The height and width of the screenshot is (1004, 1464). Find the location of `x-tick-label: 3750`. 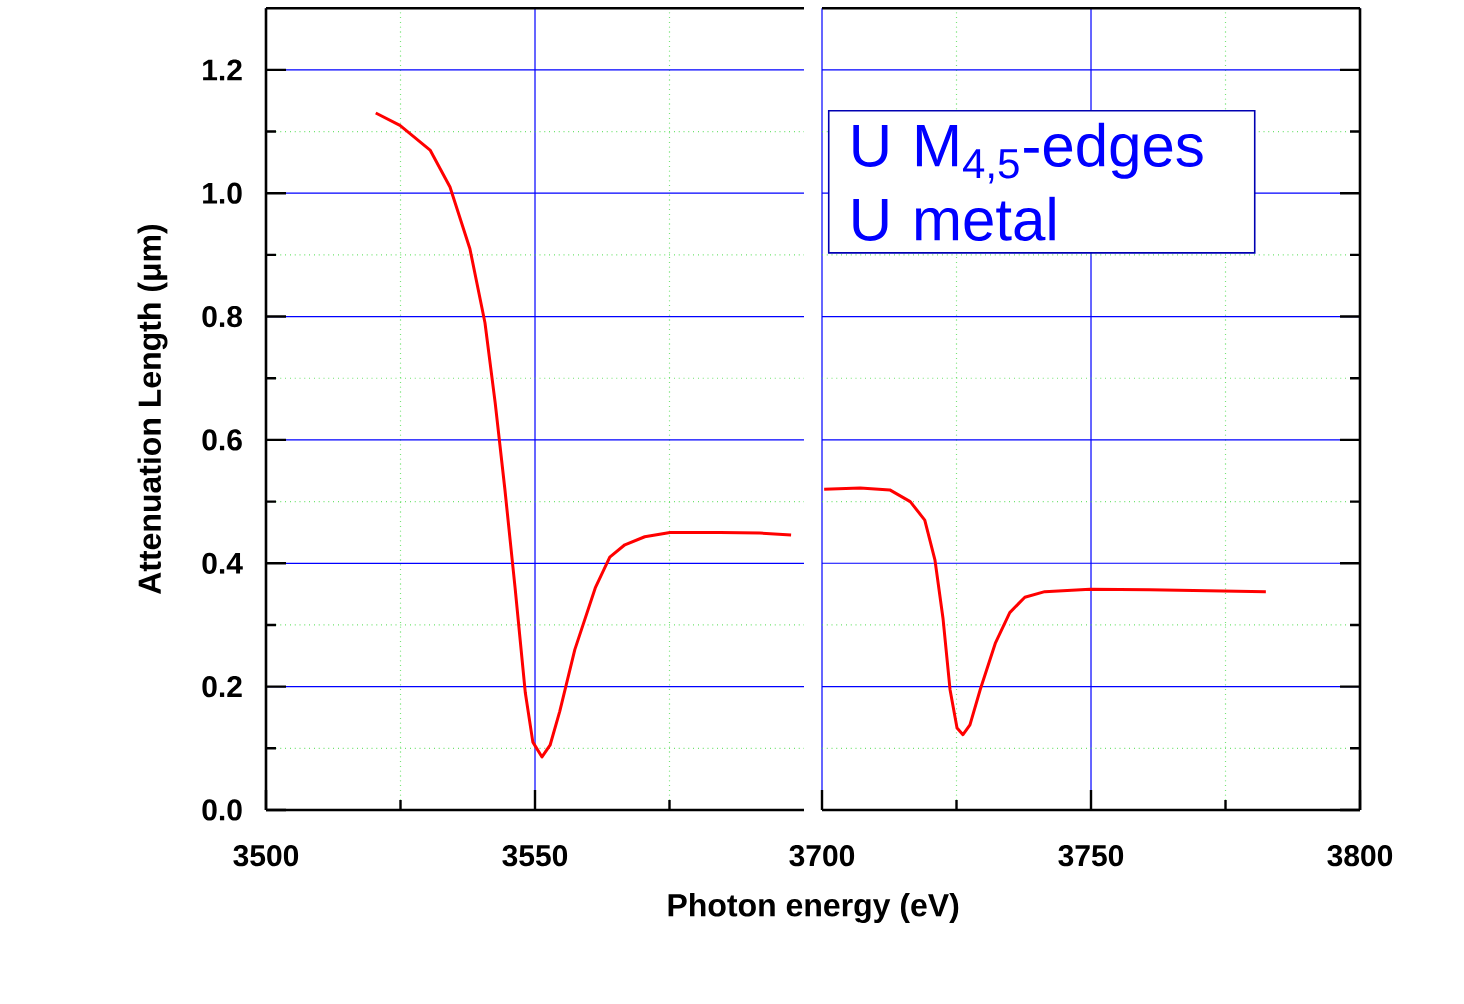

x-tick-label: 3750 is located at coordinates (1091, 856).